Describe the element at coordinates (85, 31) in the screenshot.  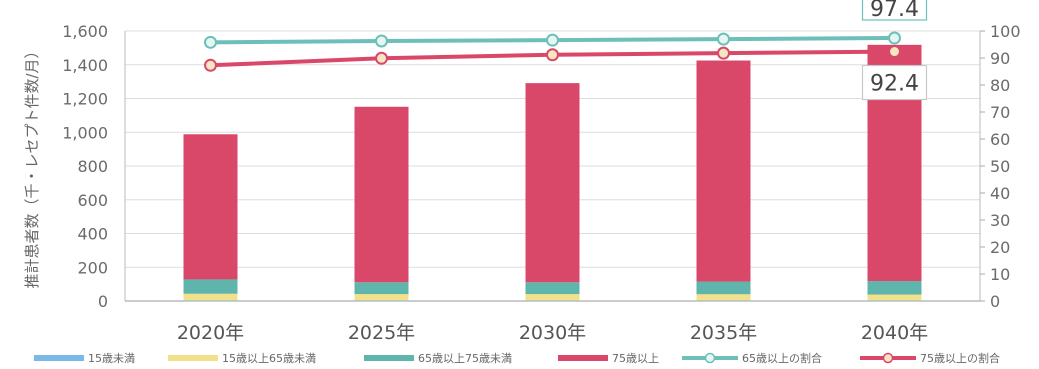
I see `y-tick-label: 1,600` at that location.